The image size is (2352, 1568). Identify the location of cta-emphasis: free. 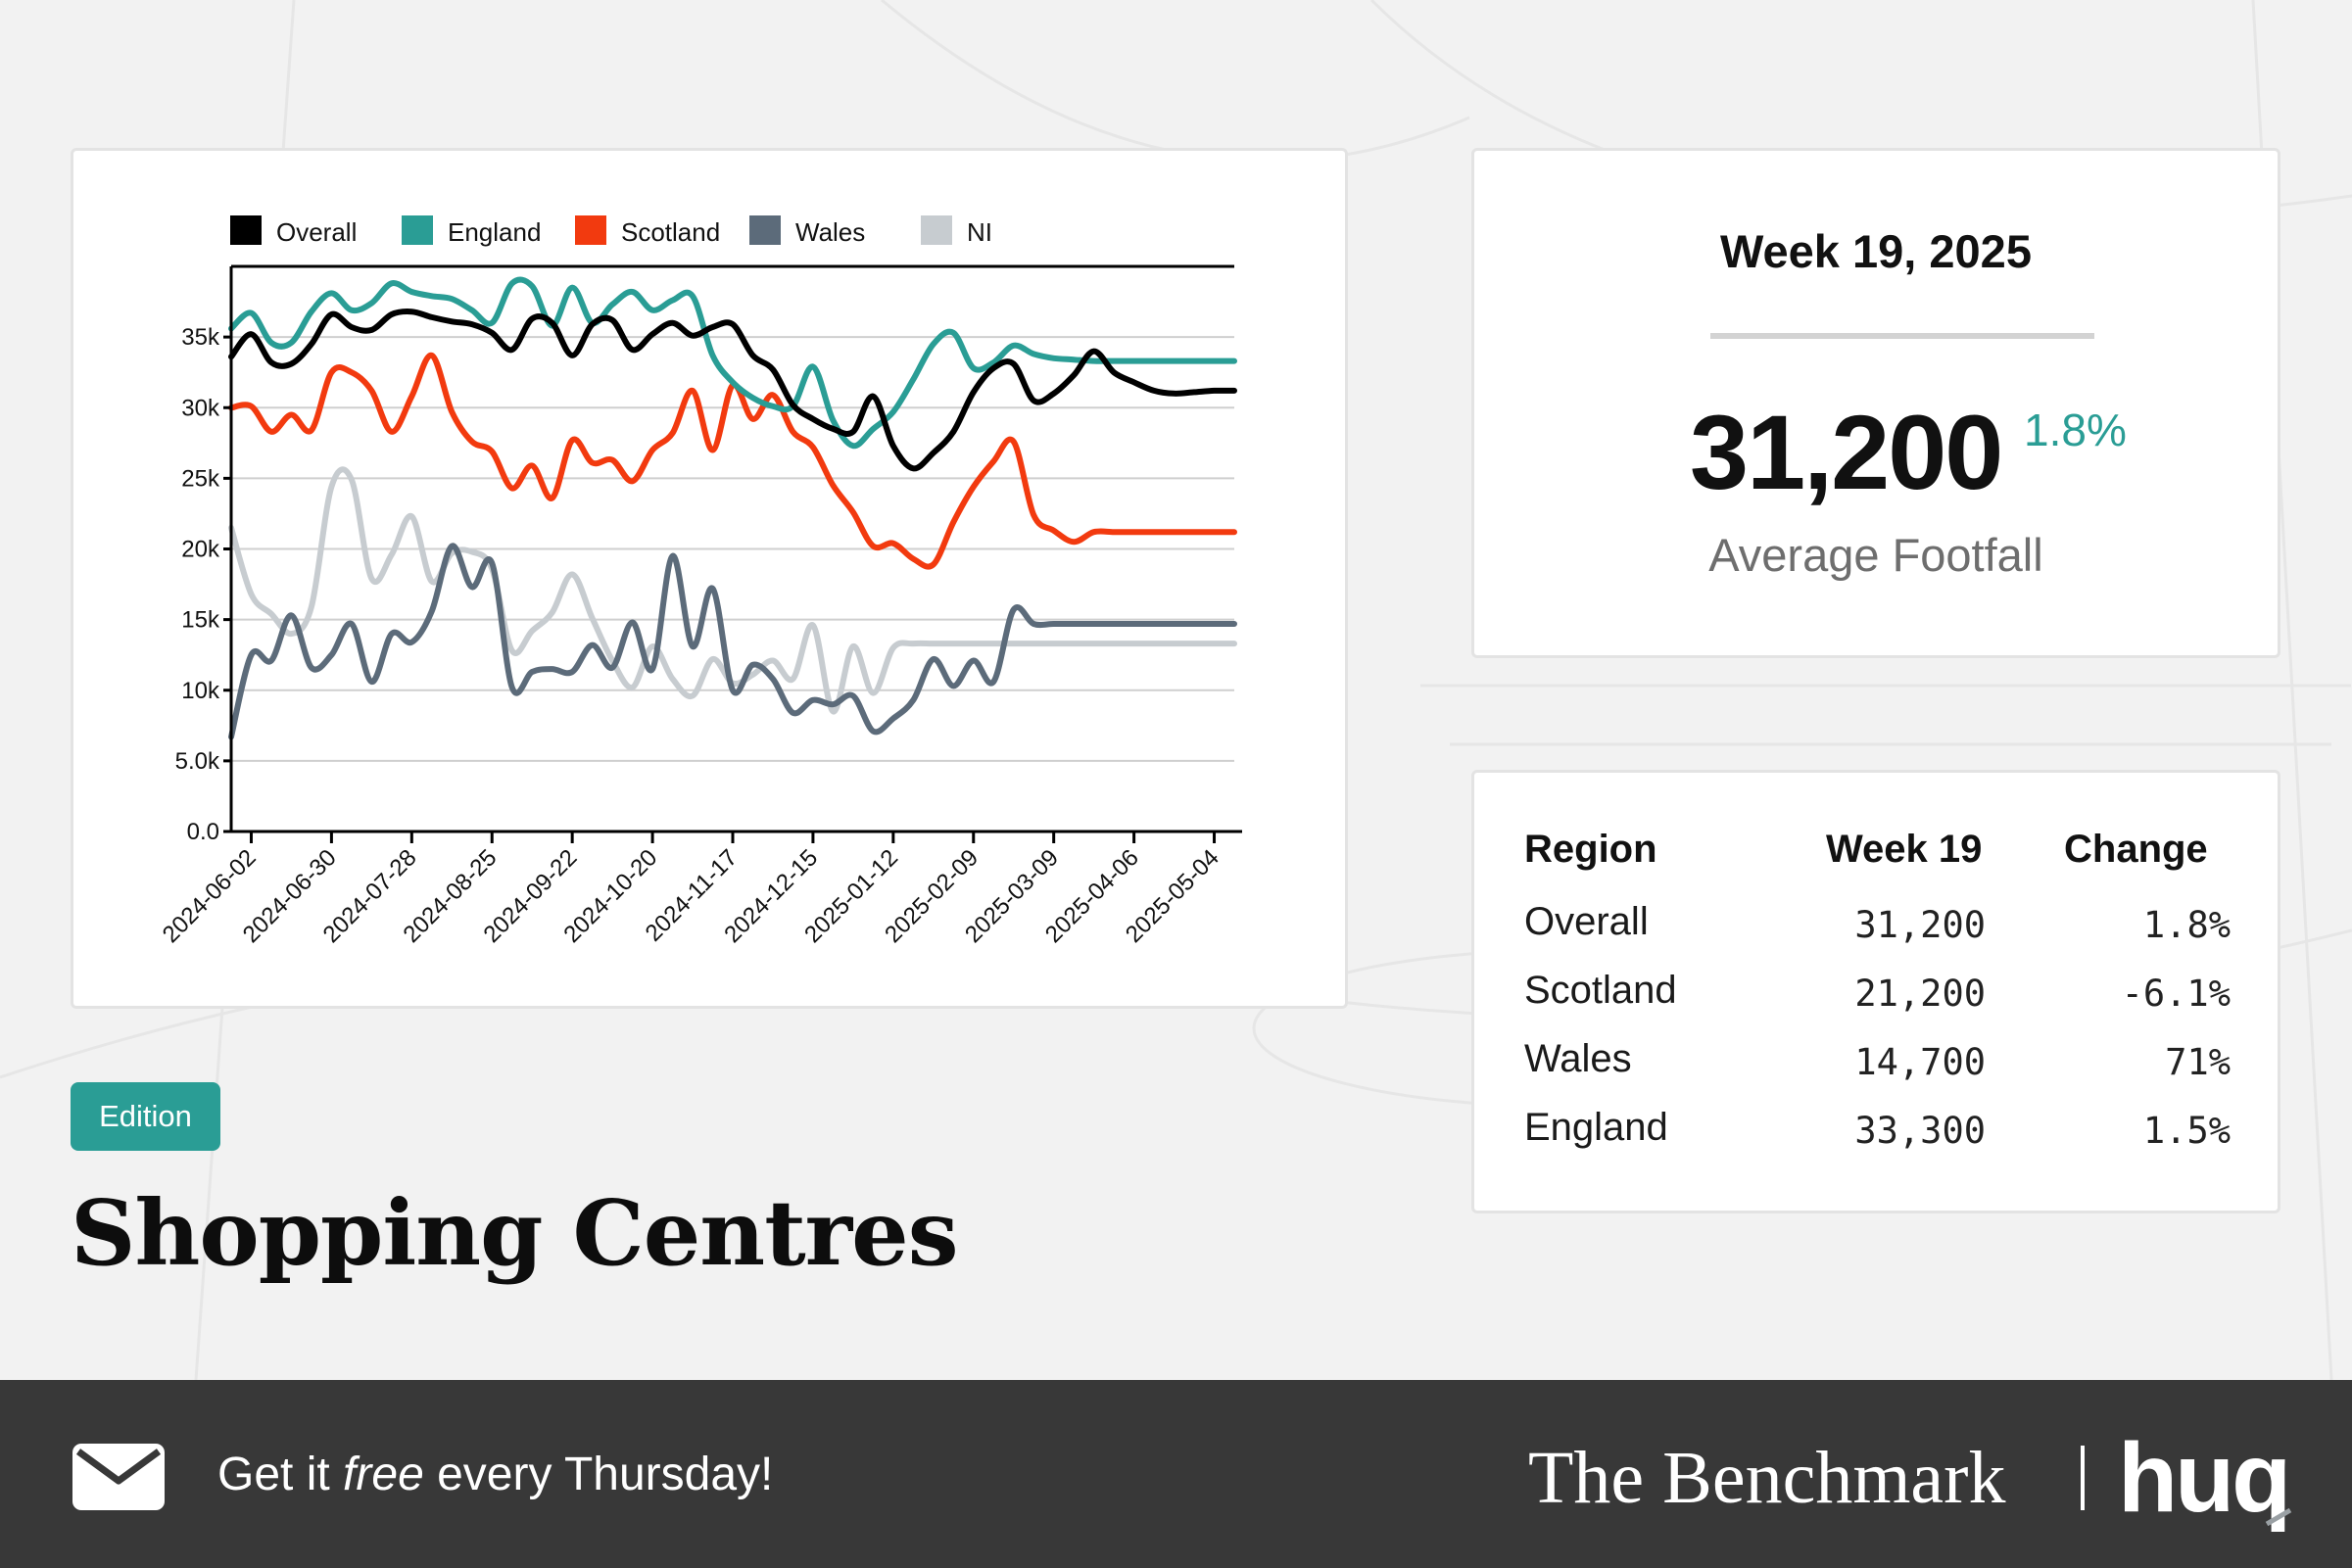
(383, 1475).